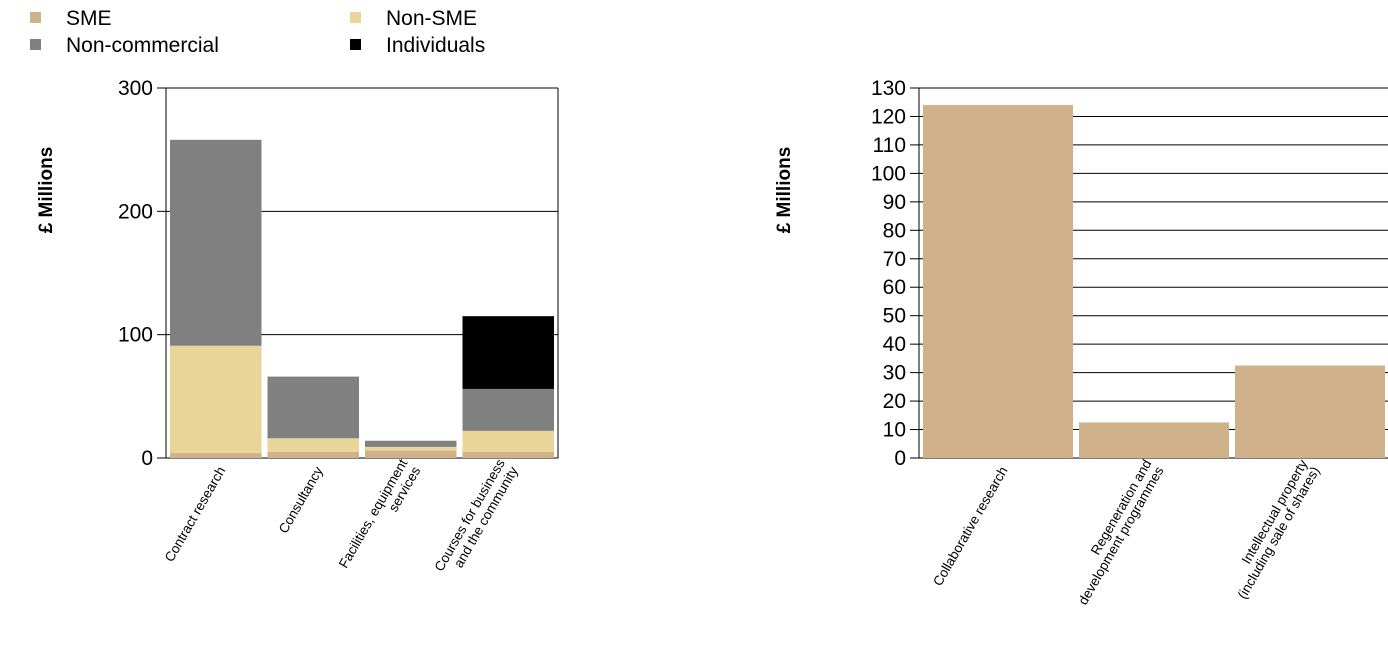 The image size is (1388, 662). What do you see at coordinates (894, 316) in the screenshot?
I see `y-tick-label: 50` at bounding box center [894, 316].